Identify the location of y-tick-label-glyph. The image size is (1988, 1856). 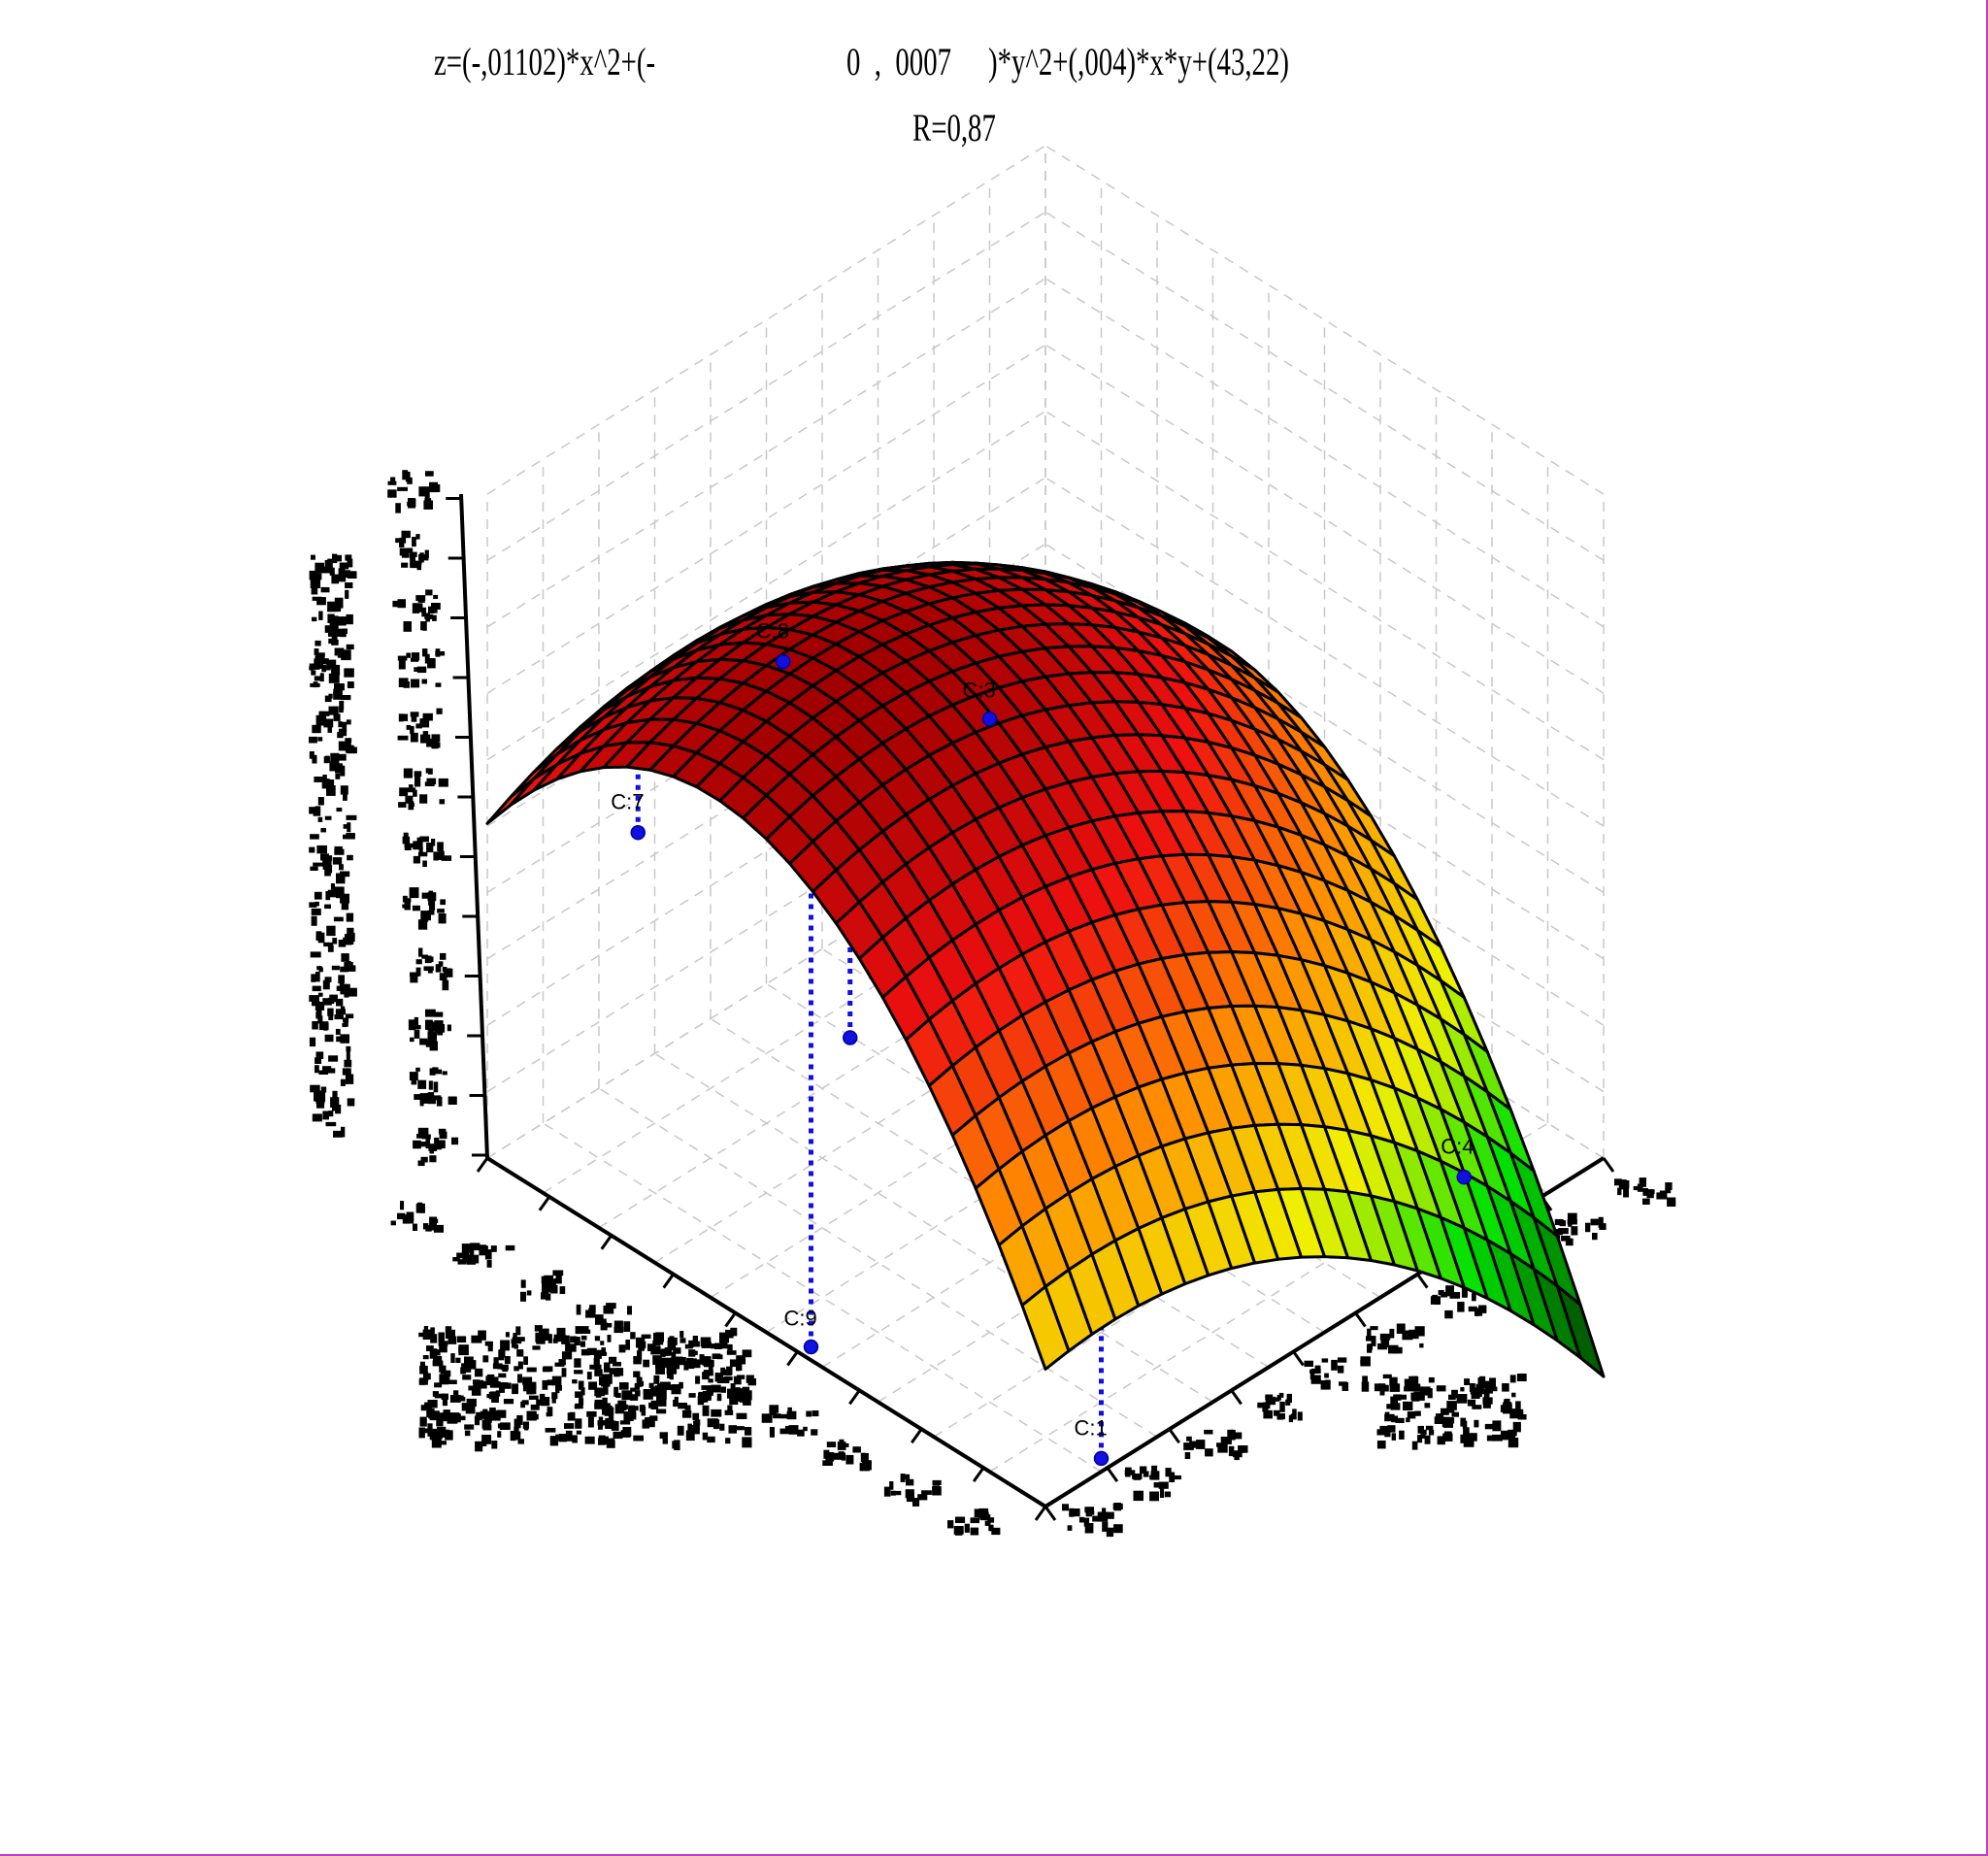
(1215, 1445).